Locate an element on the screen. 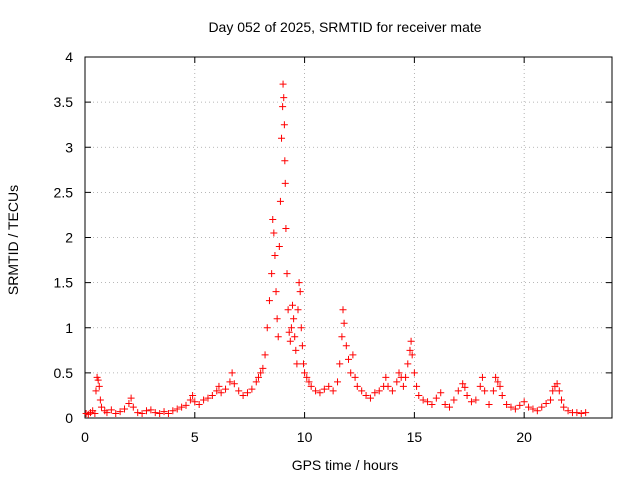  x-tick-label: 15 is located at coordinates (415, 437).